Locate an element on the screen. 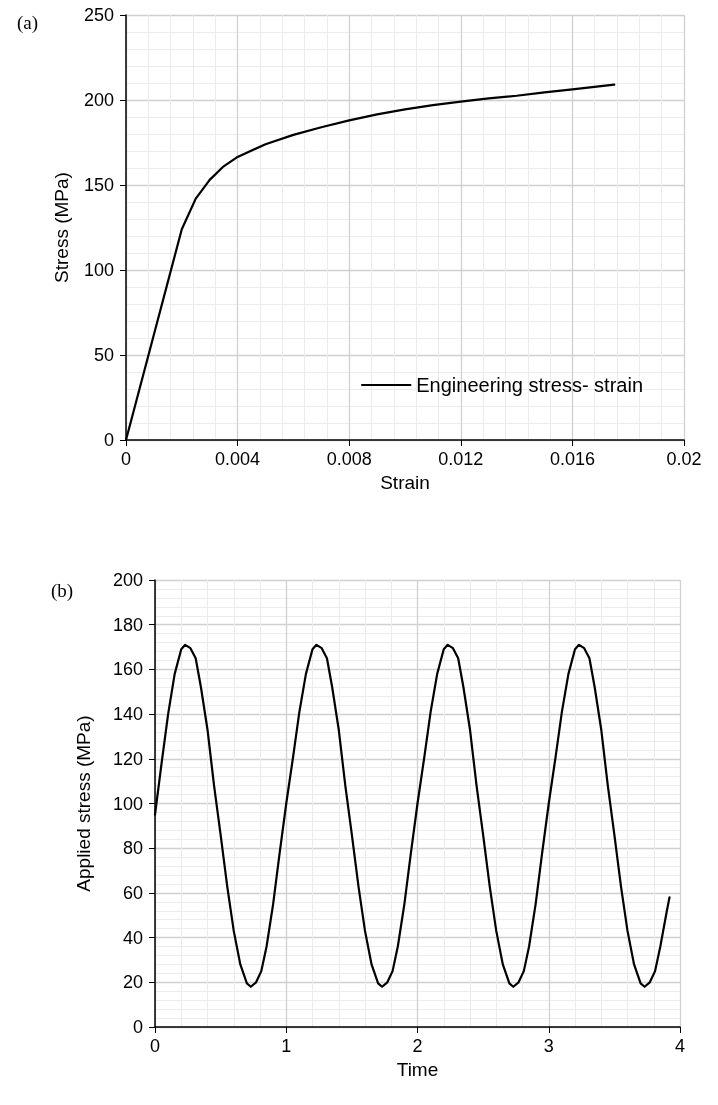 The height and width of the screenshot is (1105, 718). x-tick-label: 0.004 is located at coordinates (238, 459).